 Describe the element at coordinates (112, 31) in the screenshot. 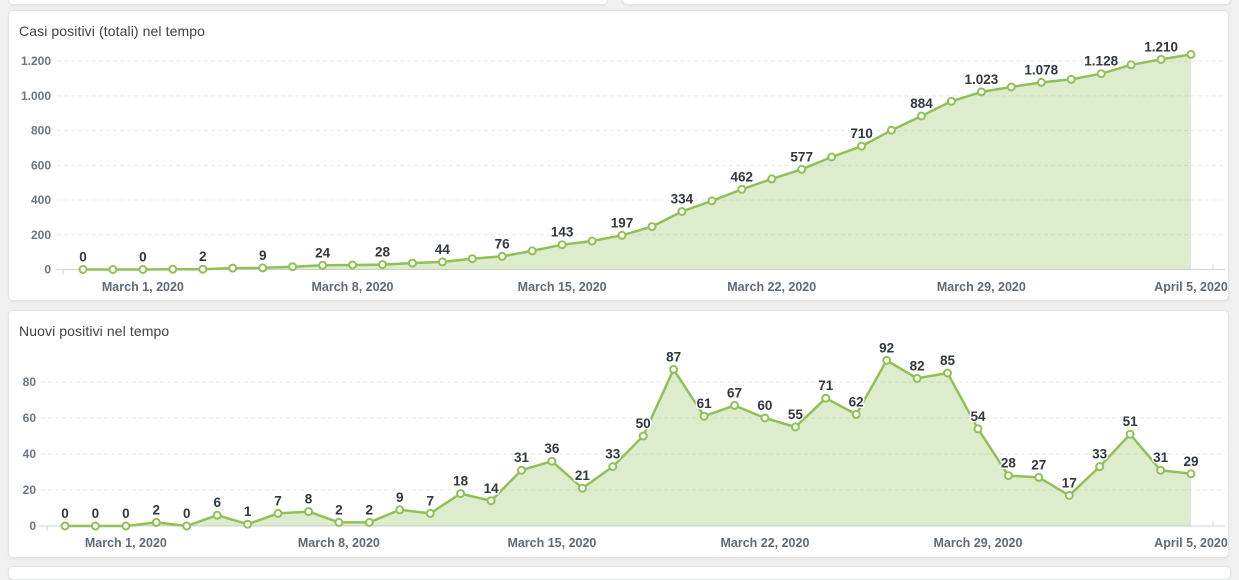

I see `total-cases-chart-title: Casi positivi (totali) nel tempo` at that location.